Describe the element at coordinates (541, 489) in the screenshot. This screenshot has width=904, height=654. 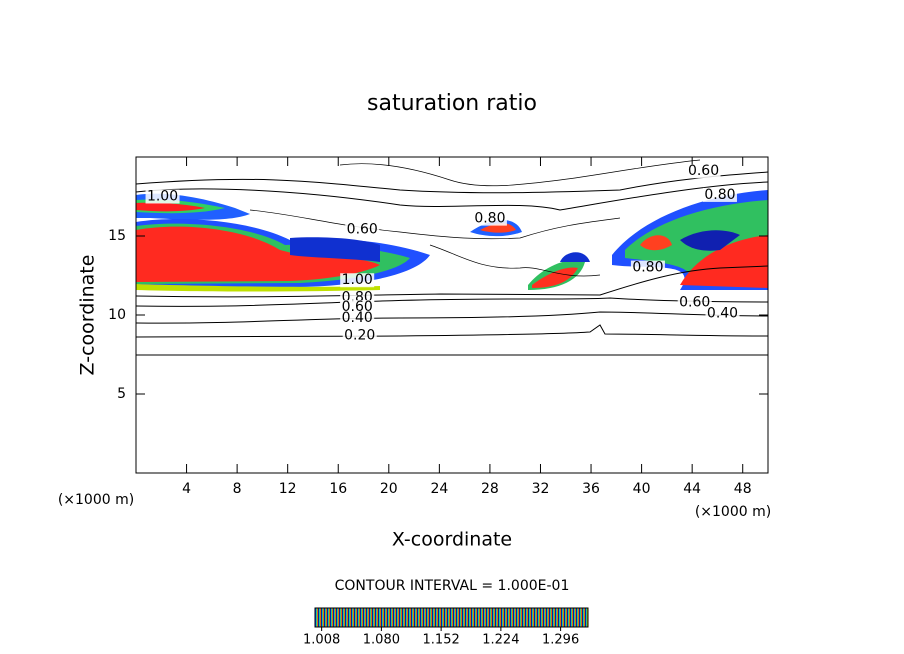
I see `x-tick-label: 32` at that location.